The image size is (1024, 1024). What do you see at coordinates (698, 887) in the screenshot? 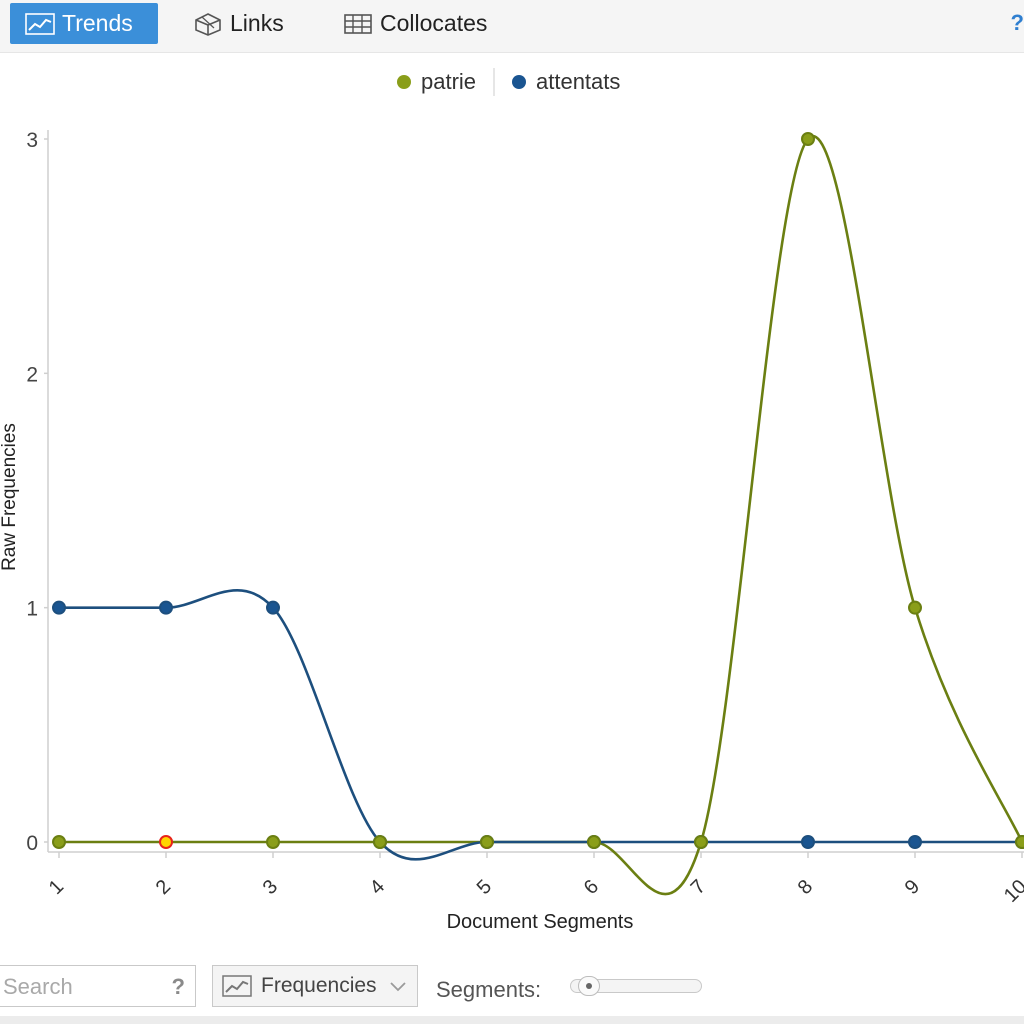
I see `x-tick-label: 7` at bounding box center [698, 887].